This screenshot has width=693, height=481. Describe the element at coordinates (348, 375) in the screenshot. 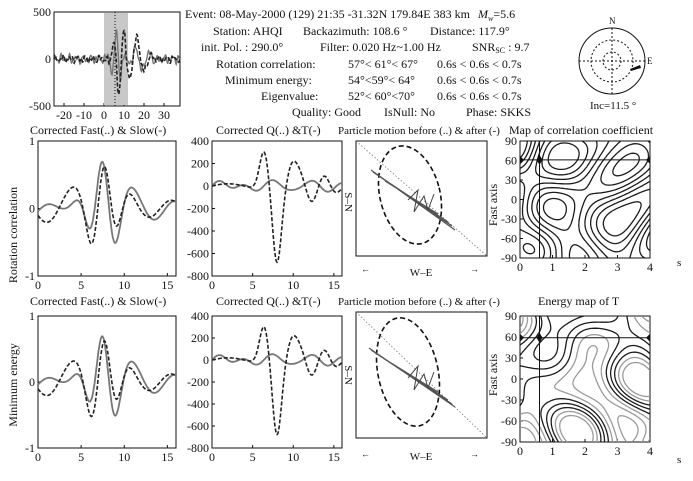

I see `pm2-sn-label: S–N` at that location.